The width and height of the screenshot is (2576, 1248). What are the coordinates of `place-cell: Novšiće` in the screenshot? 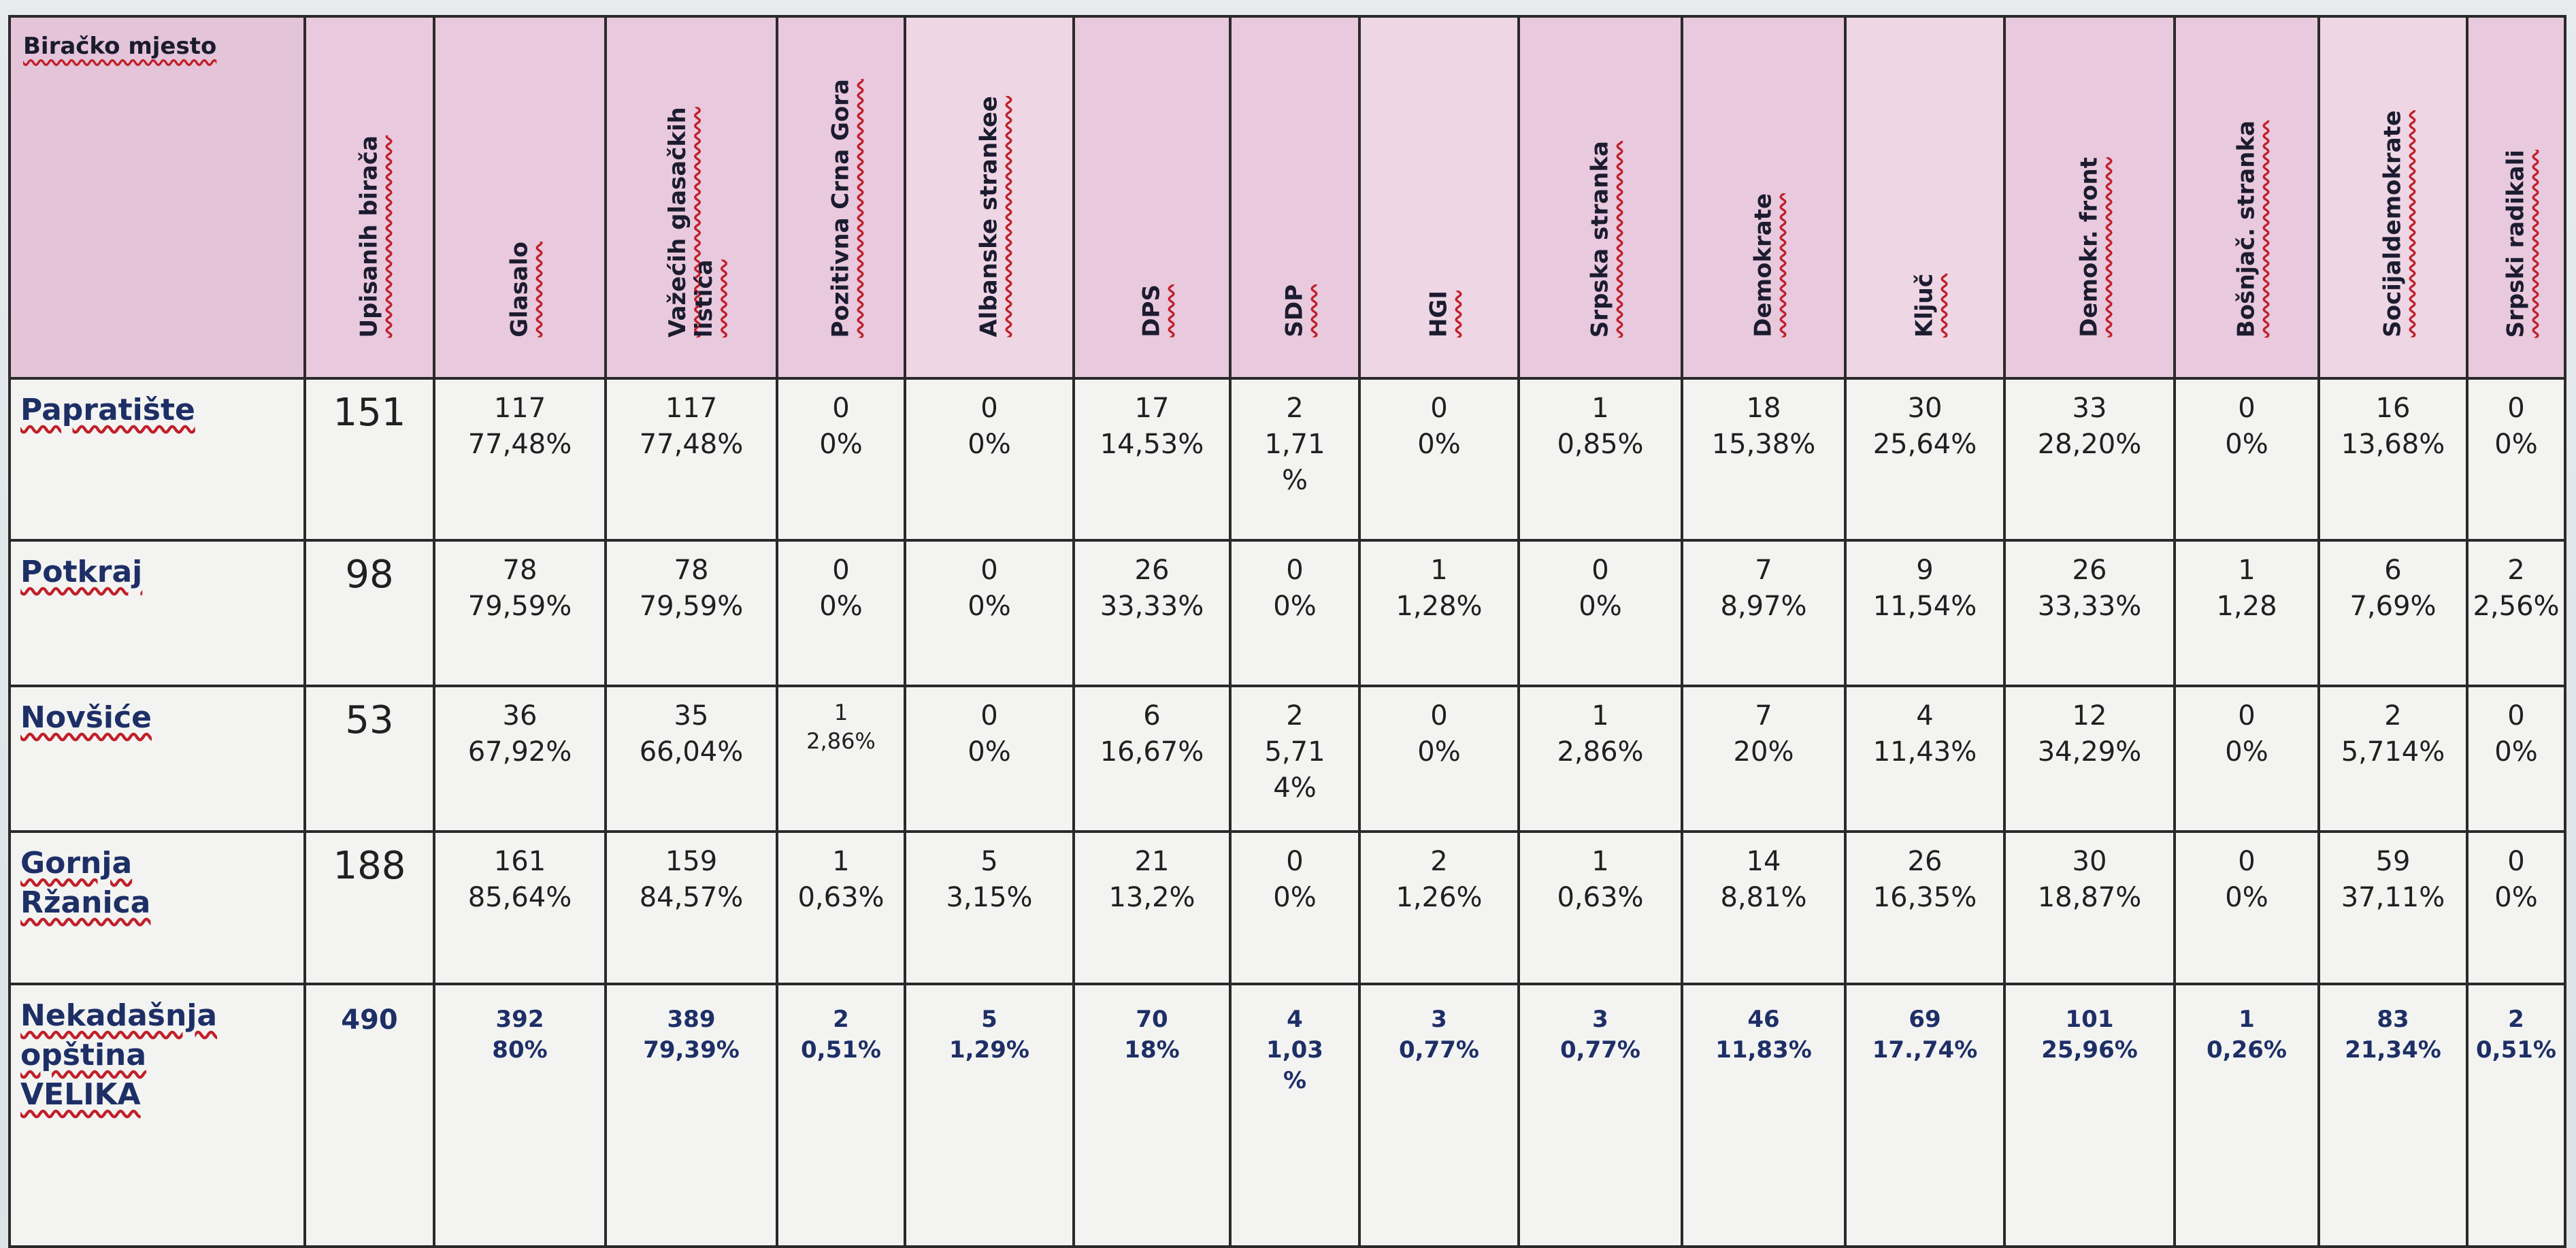 It's located at (157, 759).